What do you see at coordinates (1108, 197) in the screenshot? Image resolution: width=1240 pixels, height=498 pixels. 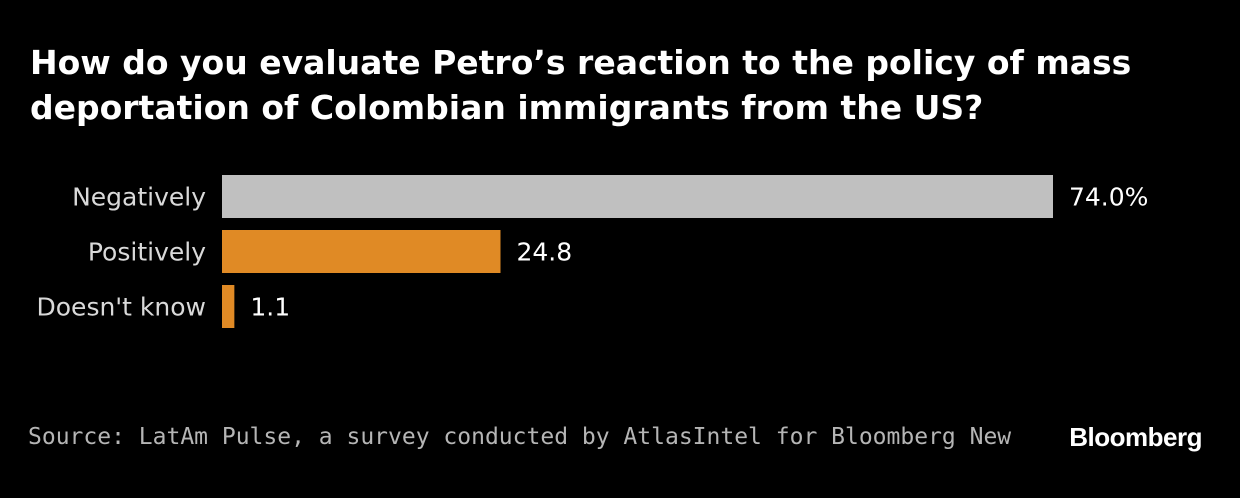 I see `value-label: 74.0%` at bounding box center [1108, 197].